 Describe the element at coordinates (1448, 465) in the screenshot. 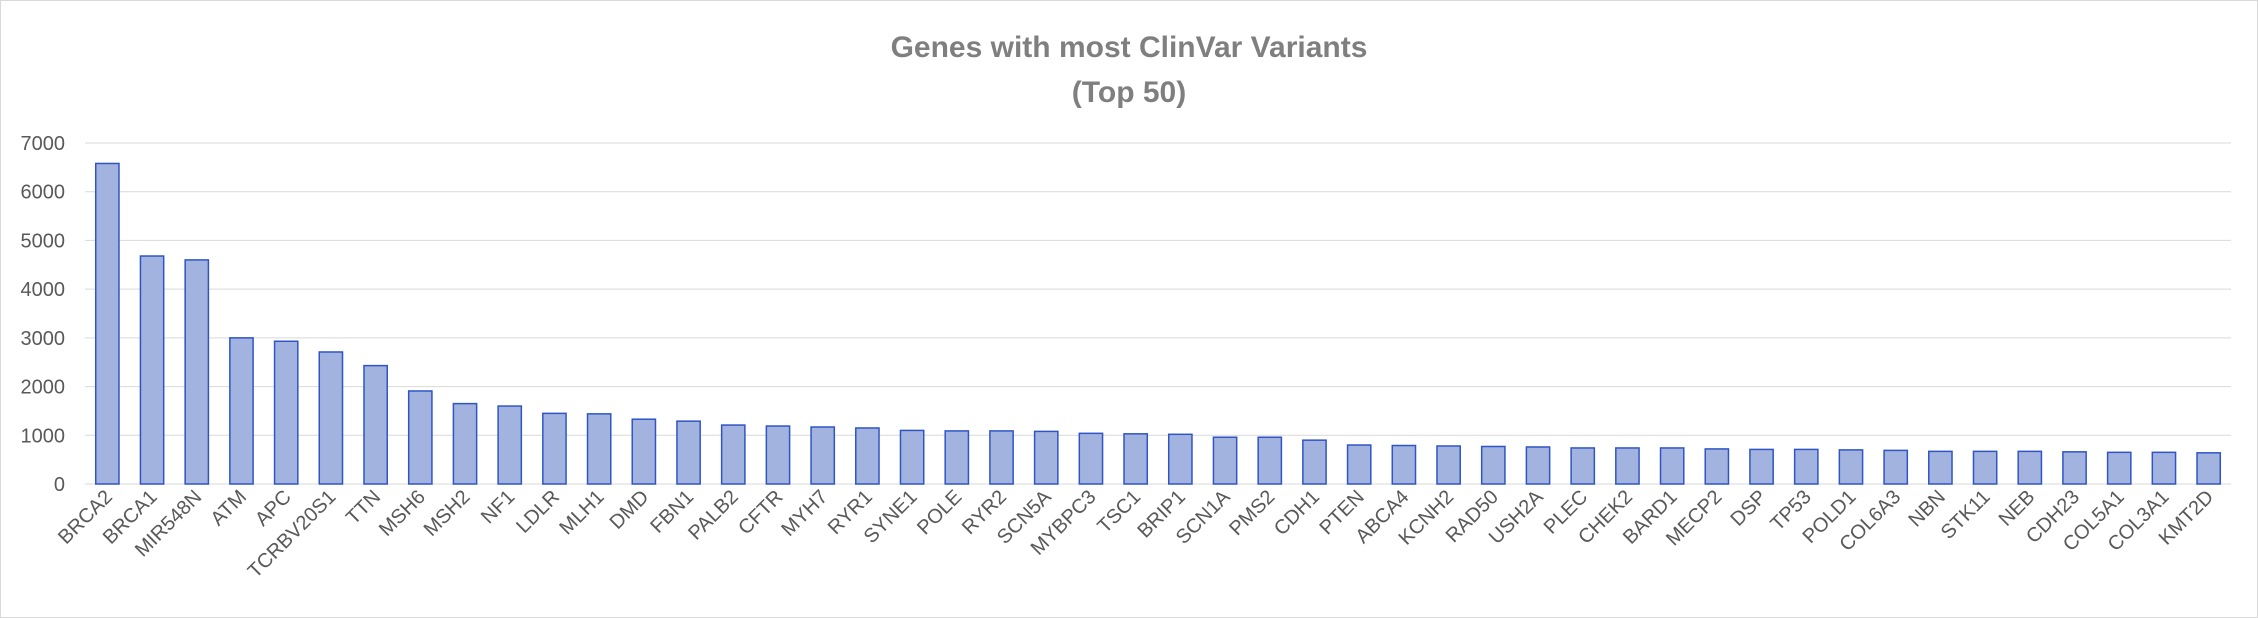

I see `bar-kcnh2` at that location.